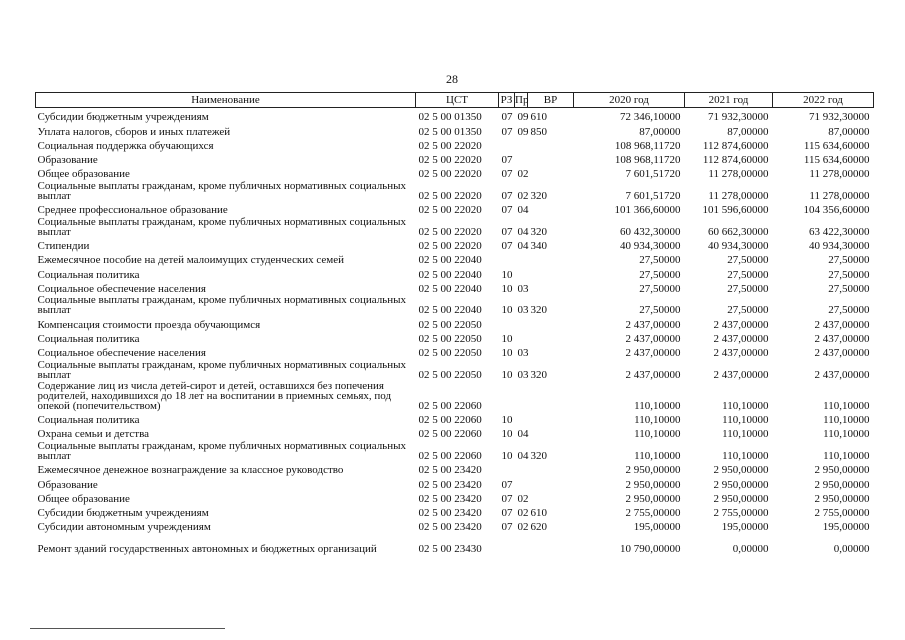 The width and height of the screenshot is (905, 640). Describe the element at coordinates (450, 548) in the screenshot. I see `cell-cst: 02 5 00 23430` at that location.